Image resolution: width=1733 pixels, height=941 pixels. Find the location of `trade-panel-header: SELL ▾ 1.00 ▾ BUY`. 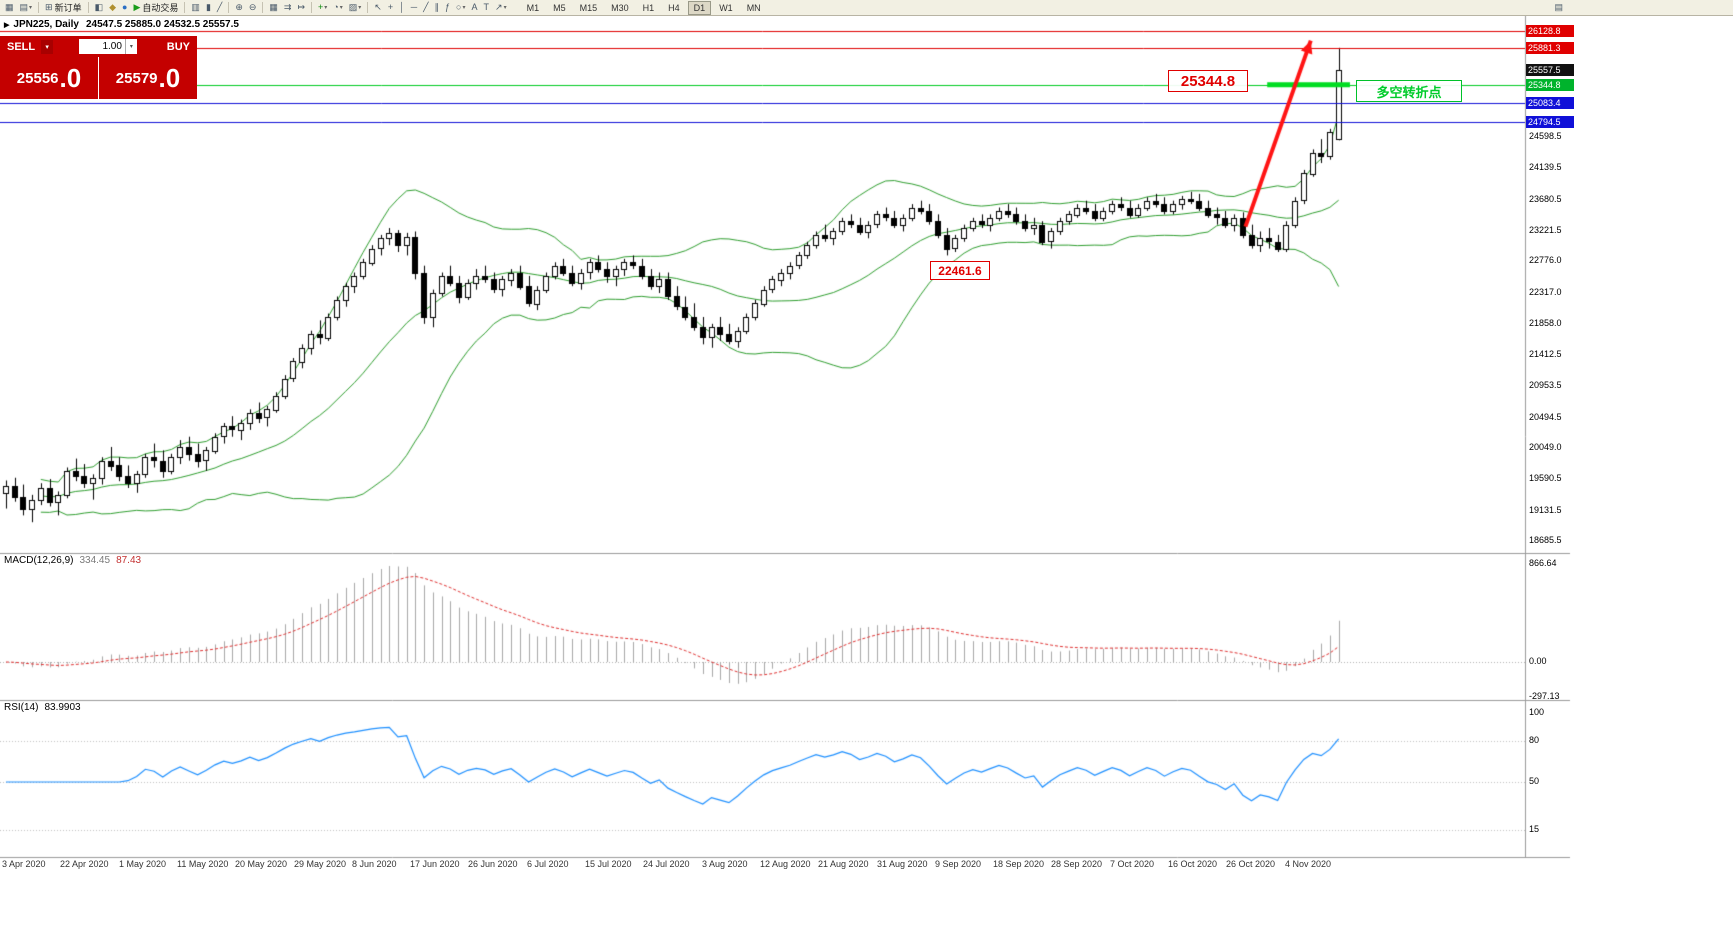

trade-panel-header: SELL ▾ 1.00 ▾ BUY is located at coordinates (98, 46).